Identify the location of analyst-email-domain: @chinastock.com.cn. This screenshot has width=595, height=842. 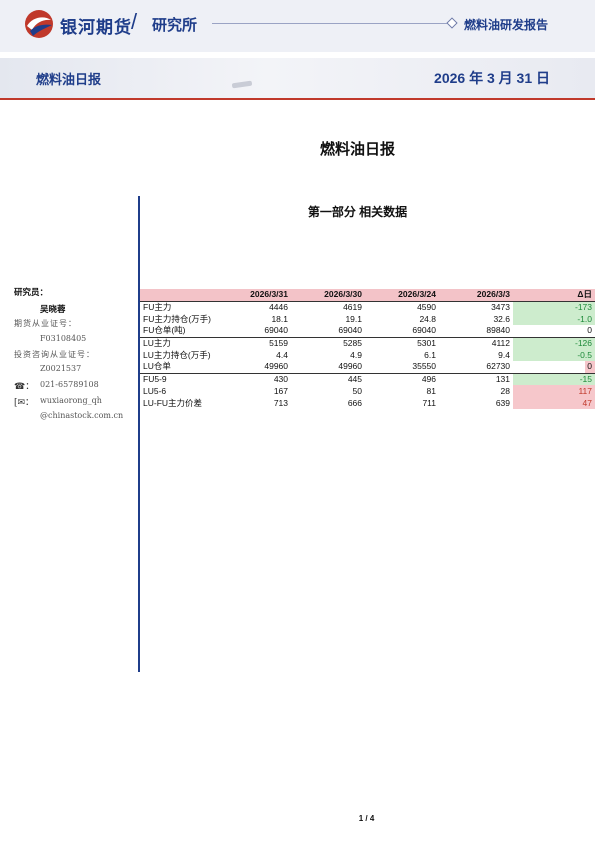
(82, 415).